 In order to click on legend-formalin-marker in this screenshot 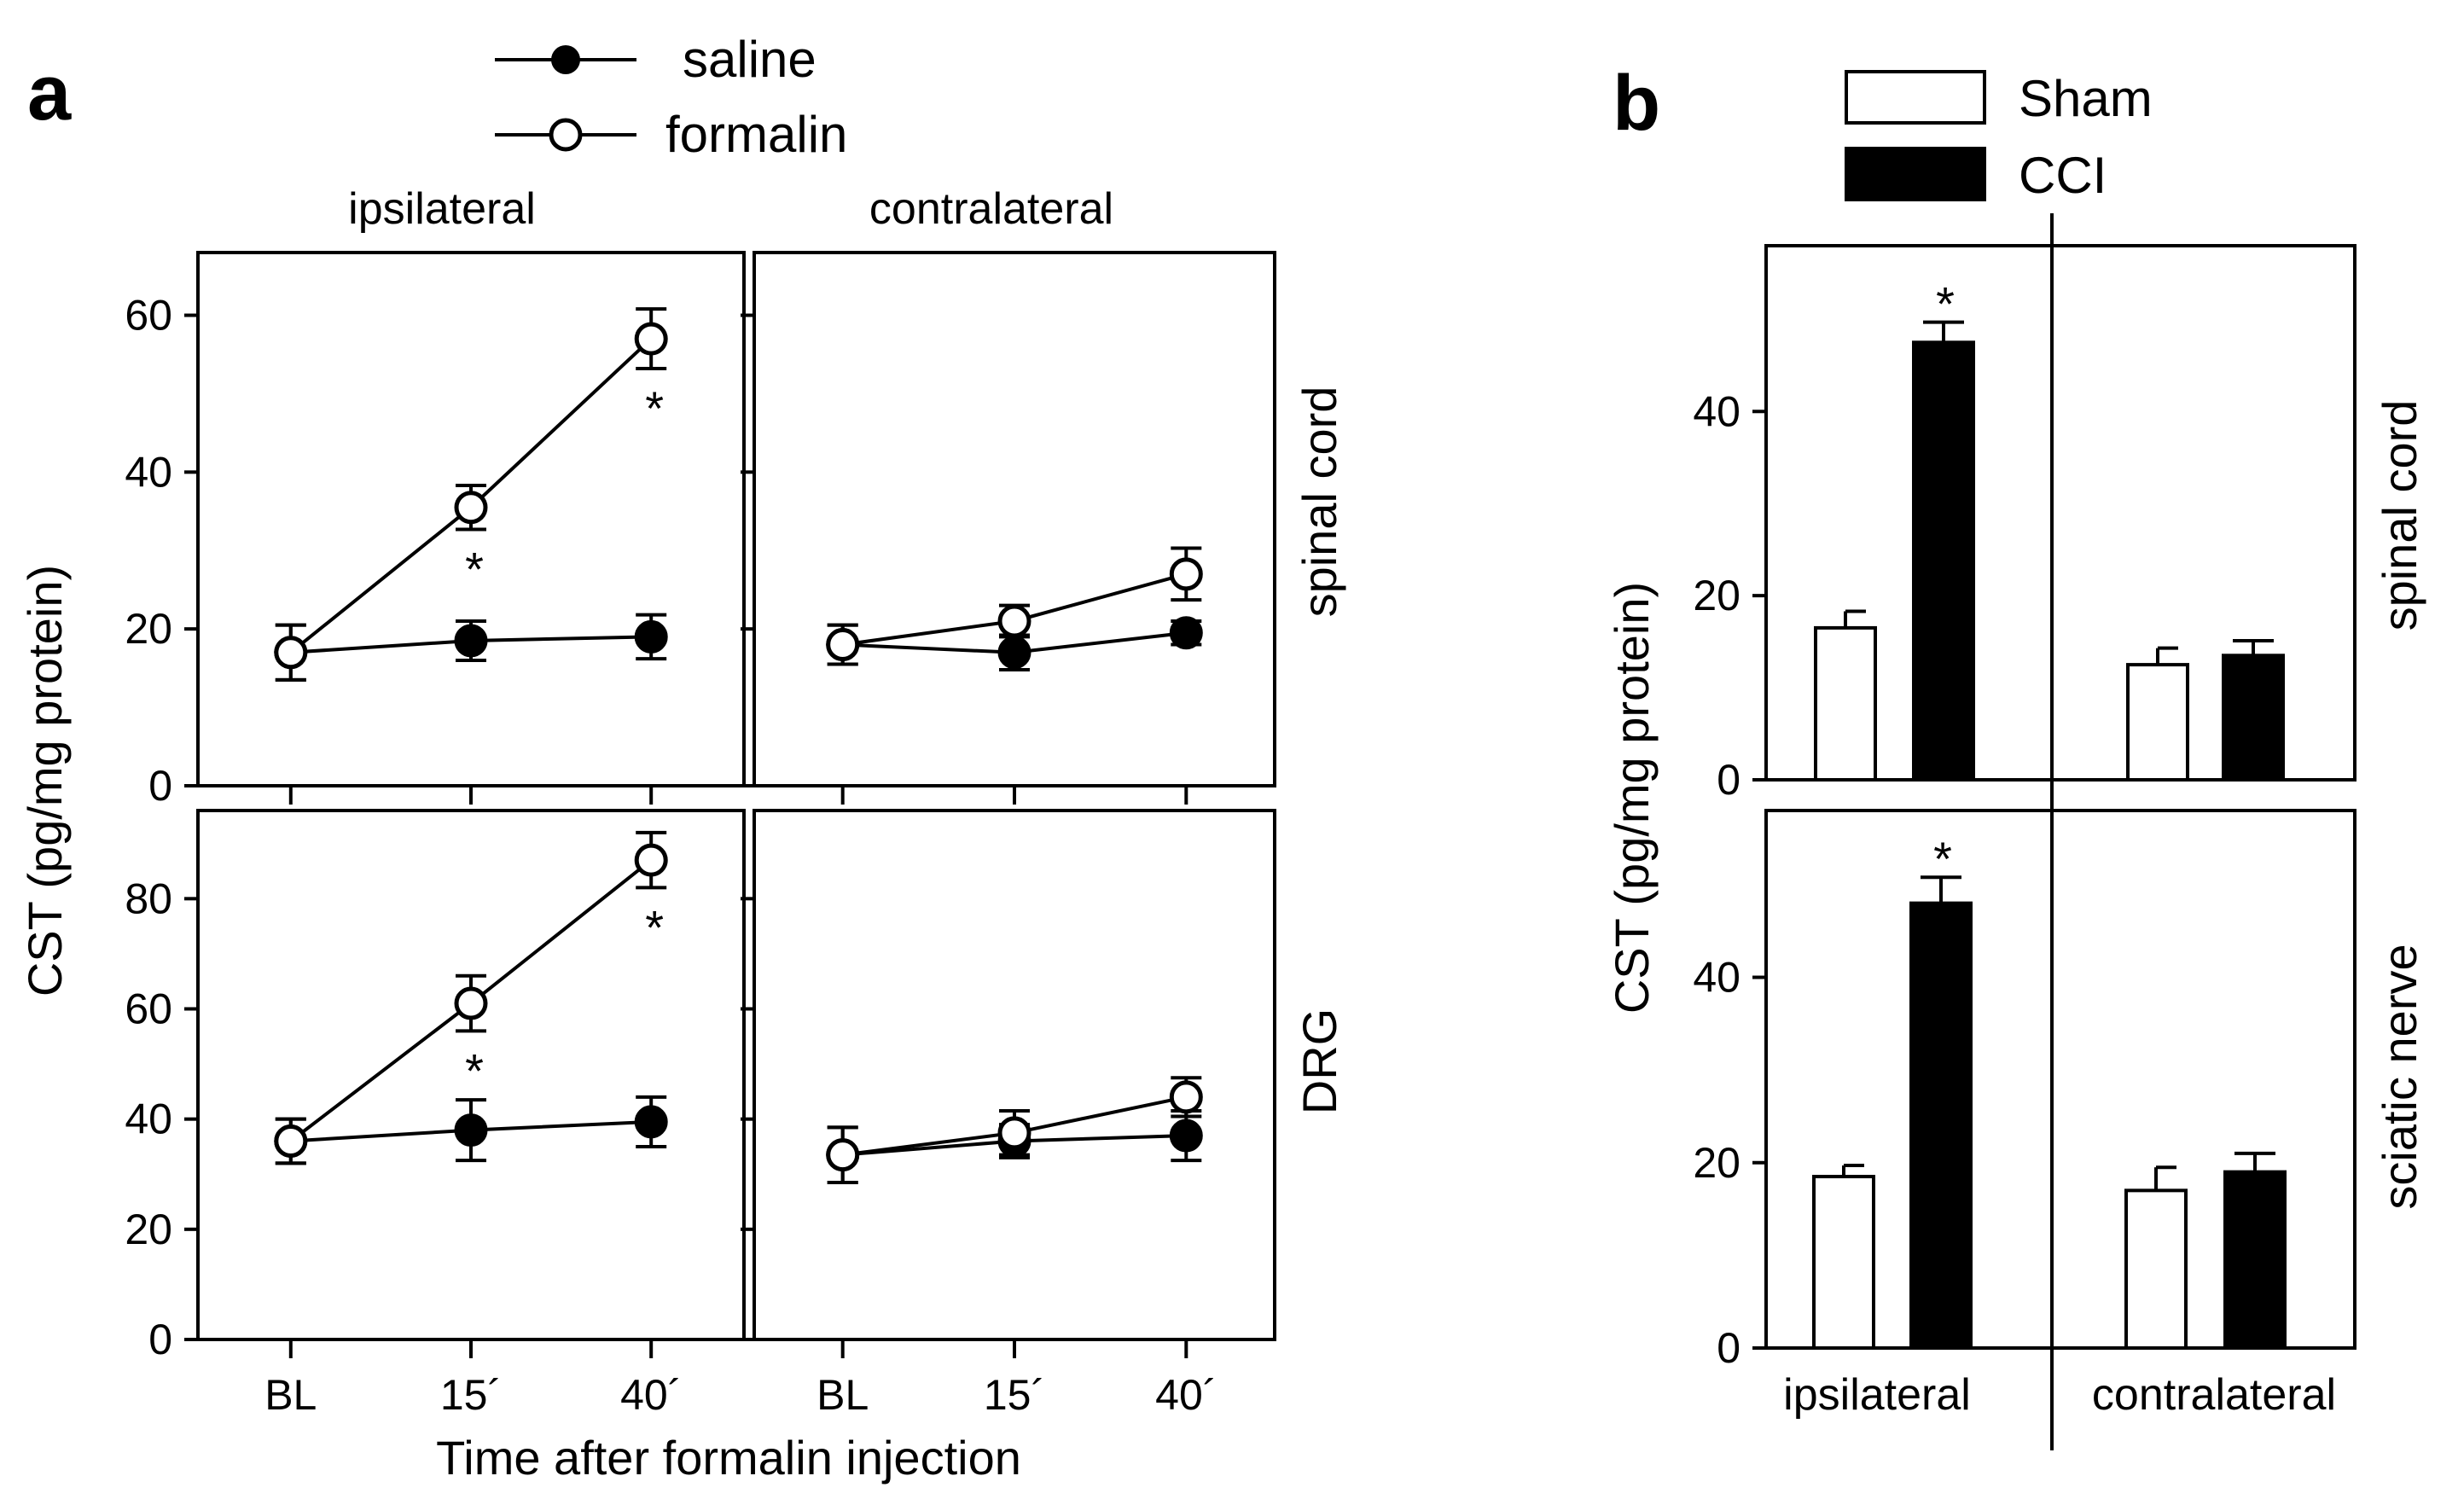, I will do `click(566, 135)`.